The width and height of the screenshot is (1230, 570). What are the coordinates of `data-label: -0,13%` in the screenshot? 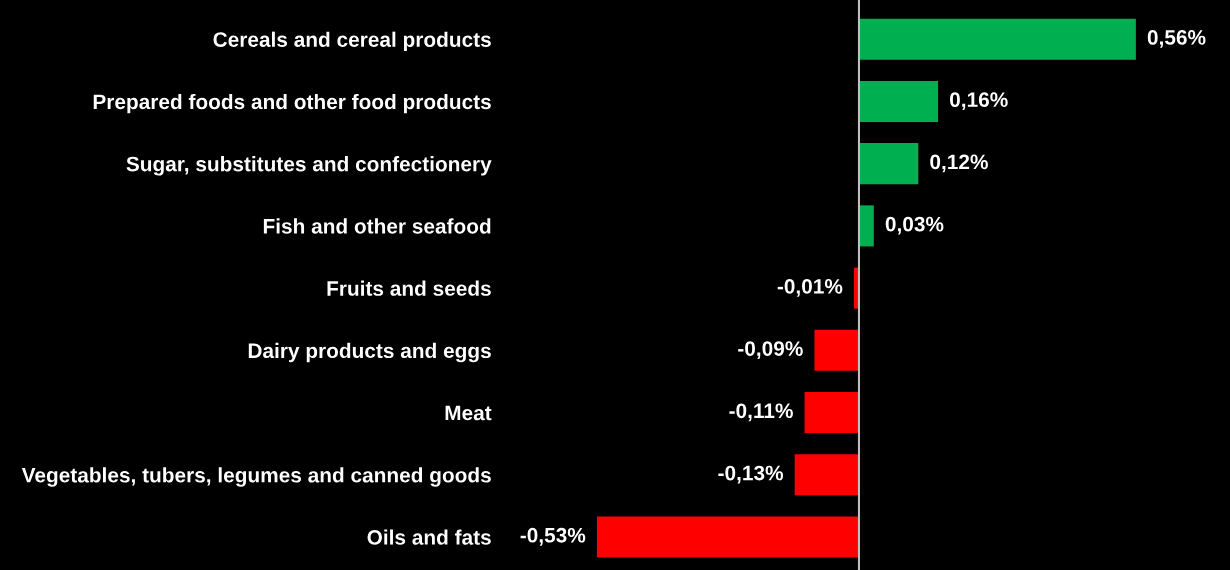 It's located at (751, 474).